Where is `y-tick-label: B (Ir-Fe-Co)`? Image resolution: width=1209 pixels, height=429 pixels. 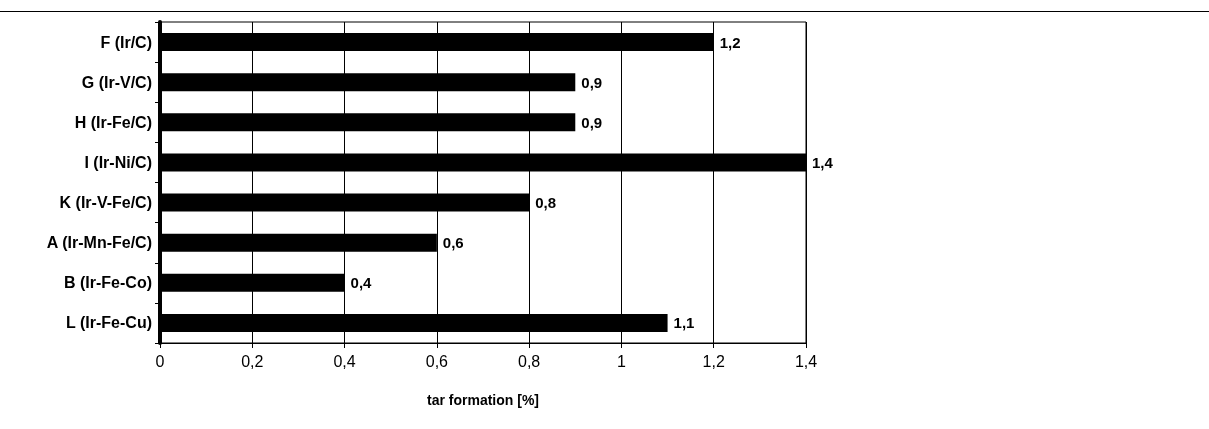 y-tick-label: B (Ir-Fe-Co) is located at coordinates (108, 283).